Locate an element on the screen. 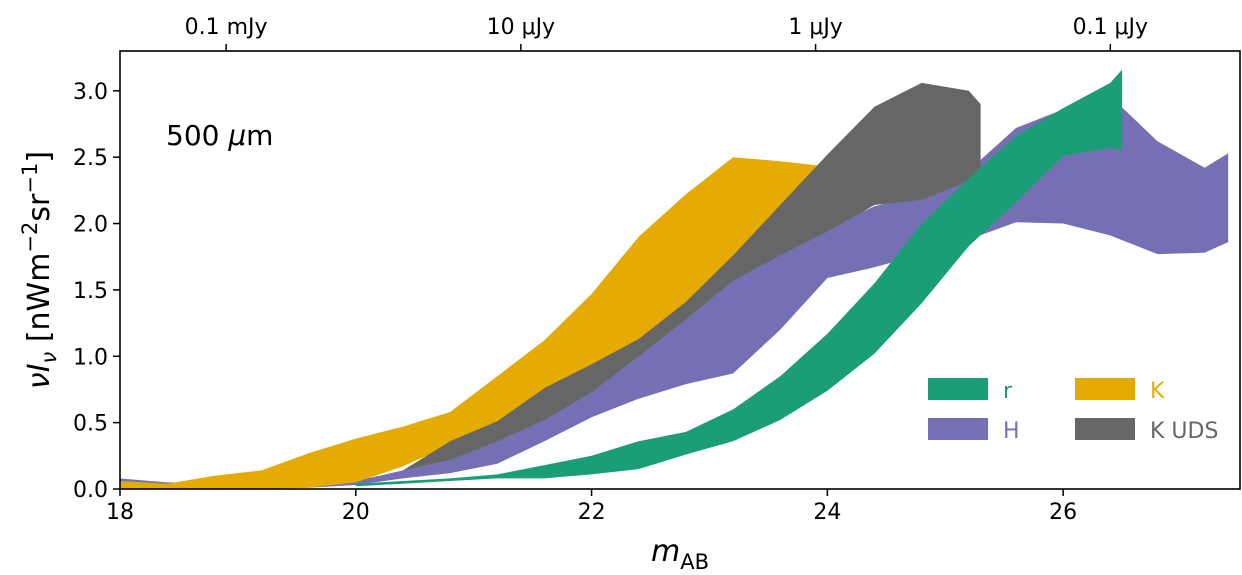 This screenshot has height=575, width=1242. y-axis-label: νIν [nWm−2sr−1] is located at coordinates (39, 270).